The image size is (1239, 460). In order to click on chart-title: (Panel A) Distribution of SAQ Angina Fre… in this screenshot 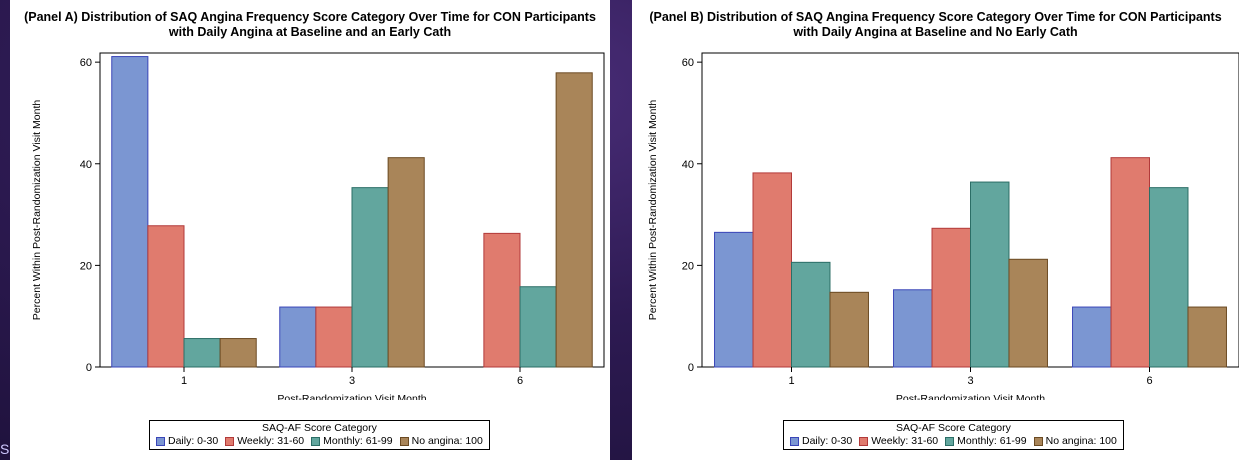, I will do `click(310, 24)`.